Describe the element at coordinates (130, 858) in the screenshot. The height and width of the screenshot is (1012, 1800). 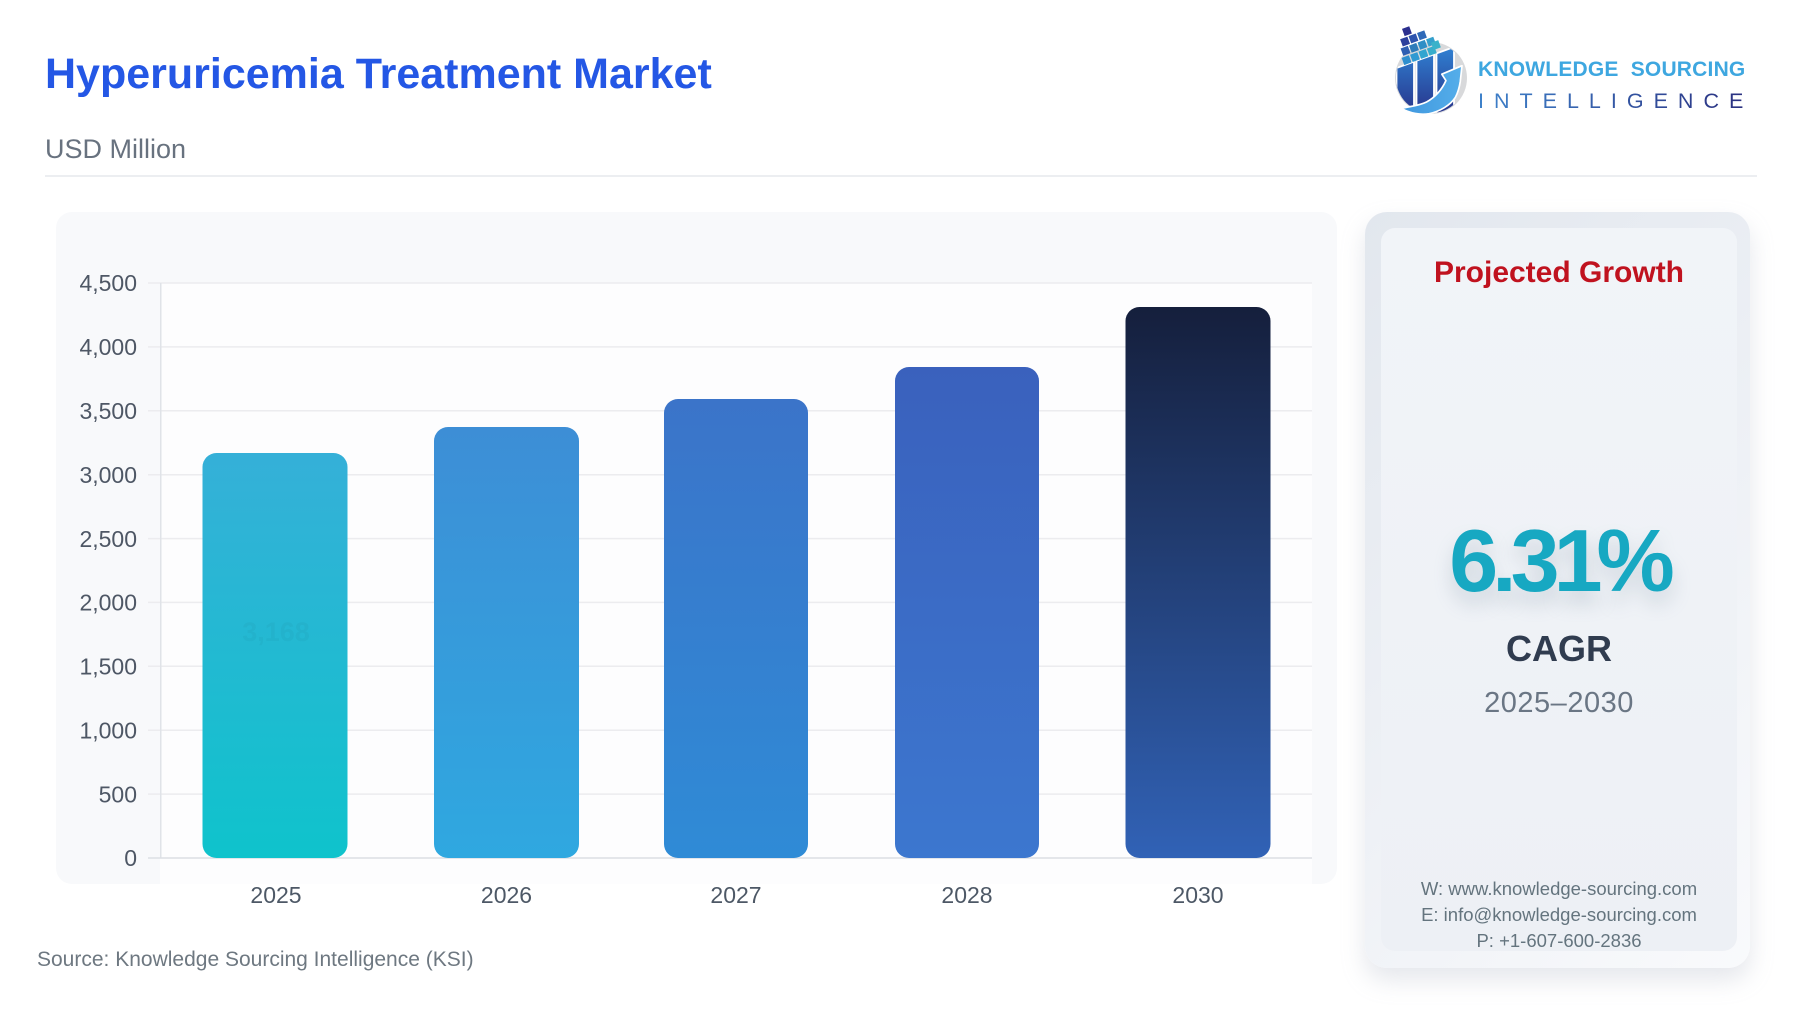
I see `svg-text: 0` at that location.